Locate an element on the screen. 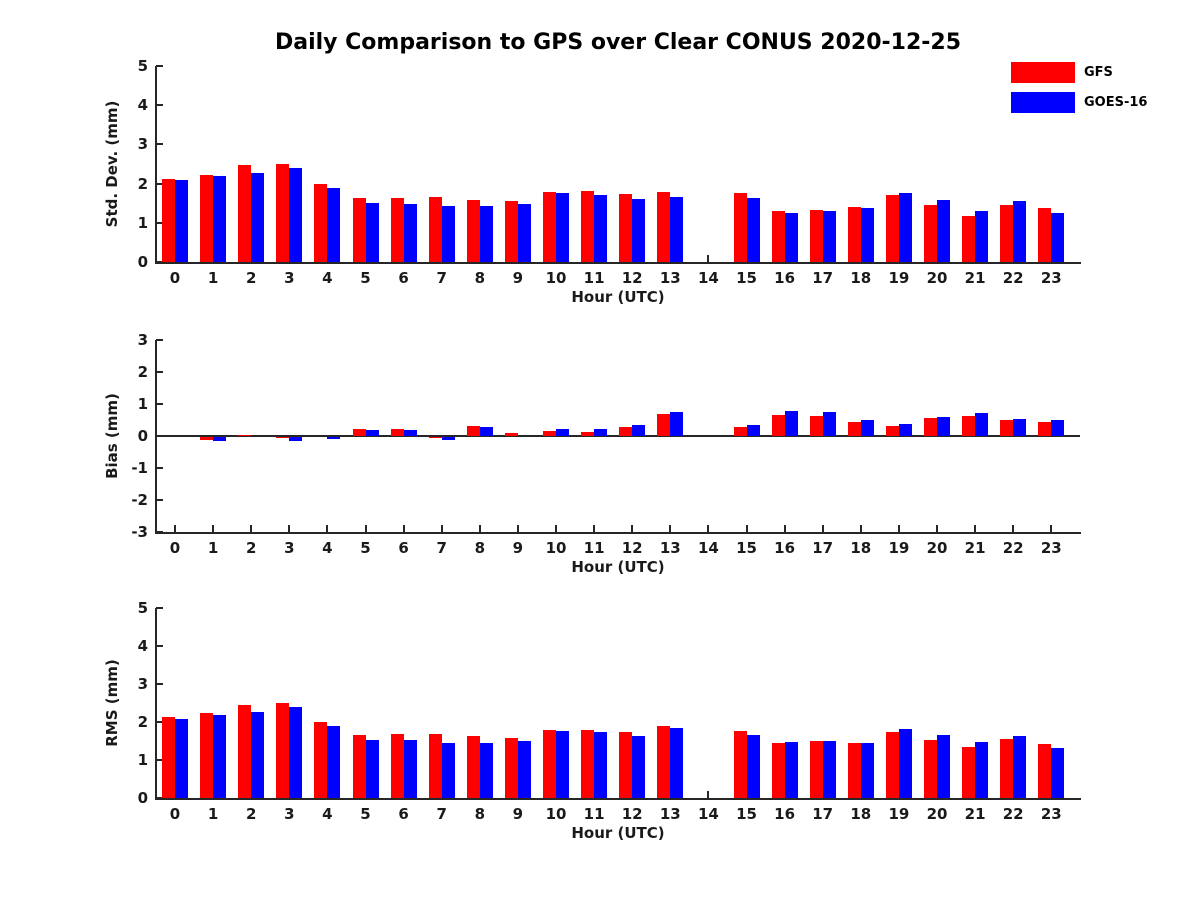  x-tick-label: 23 is located at coordinates (1051, 548).